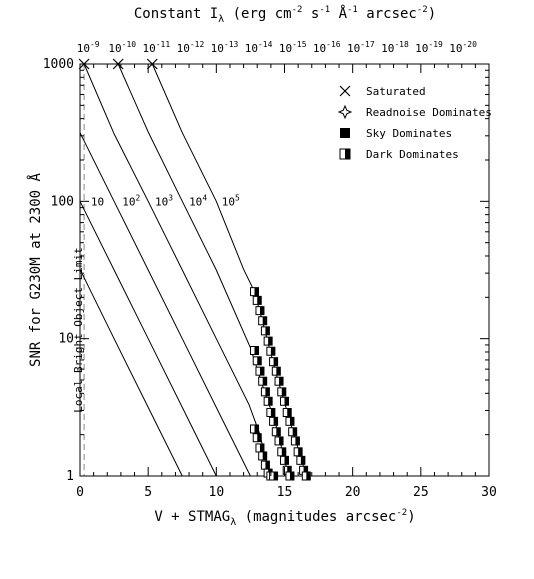  Describe the element at coordinates (469, 44) in the screenshot. I see `top-tick-exp: -20` at that location.